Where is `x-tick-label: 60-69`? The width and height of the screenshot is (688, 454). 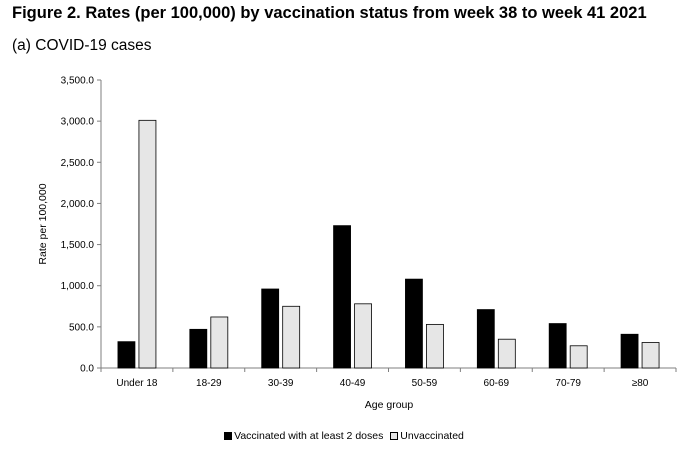
x-tick-label: 60-69 is located at coordinates (497, 383).